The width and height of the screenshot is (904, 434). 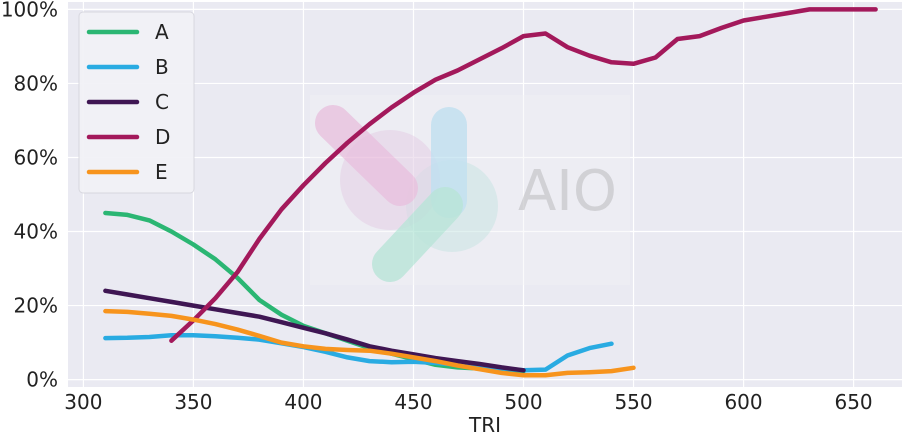 I want to click on watermark-text: AIO, so click(x=567, y=191).